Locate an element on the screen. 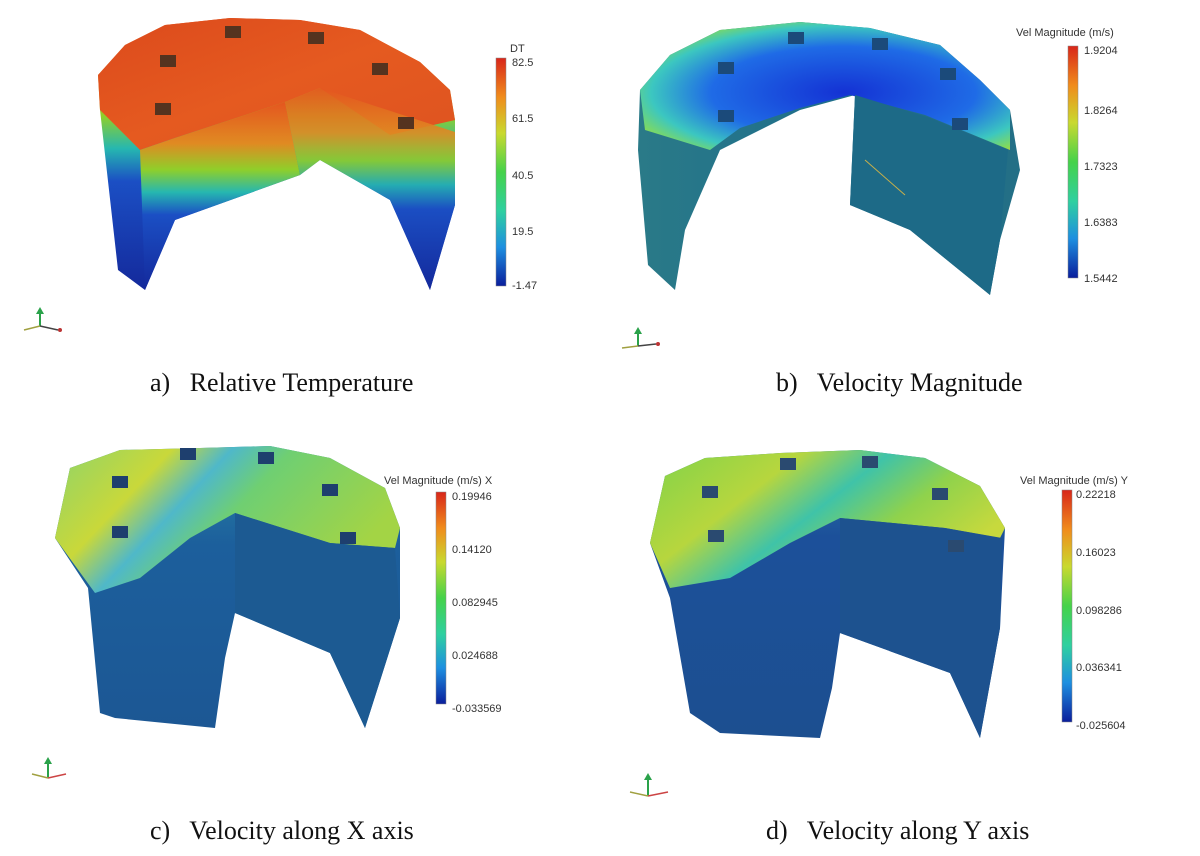  caption-velocity-x: c) Velocity along X axis is located at coordinates (282, 831).